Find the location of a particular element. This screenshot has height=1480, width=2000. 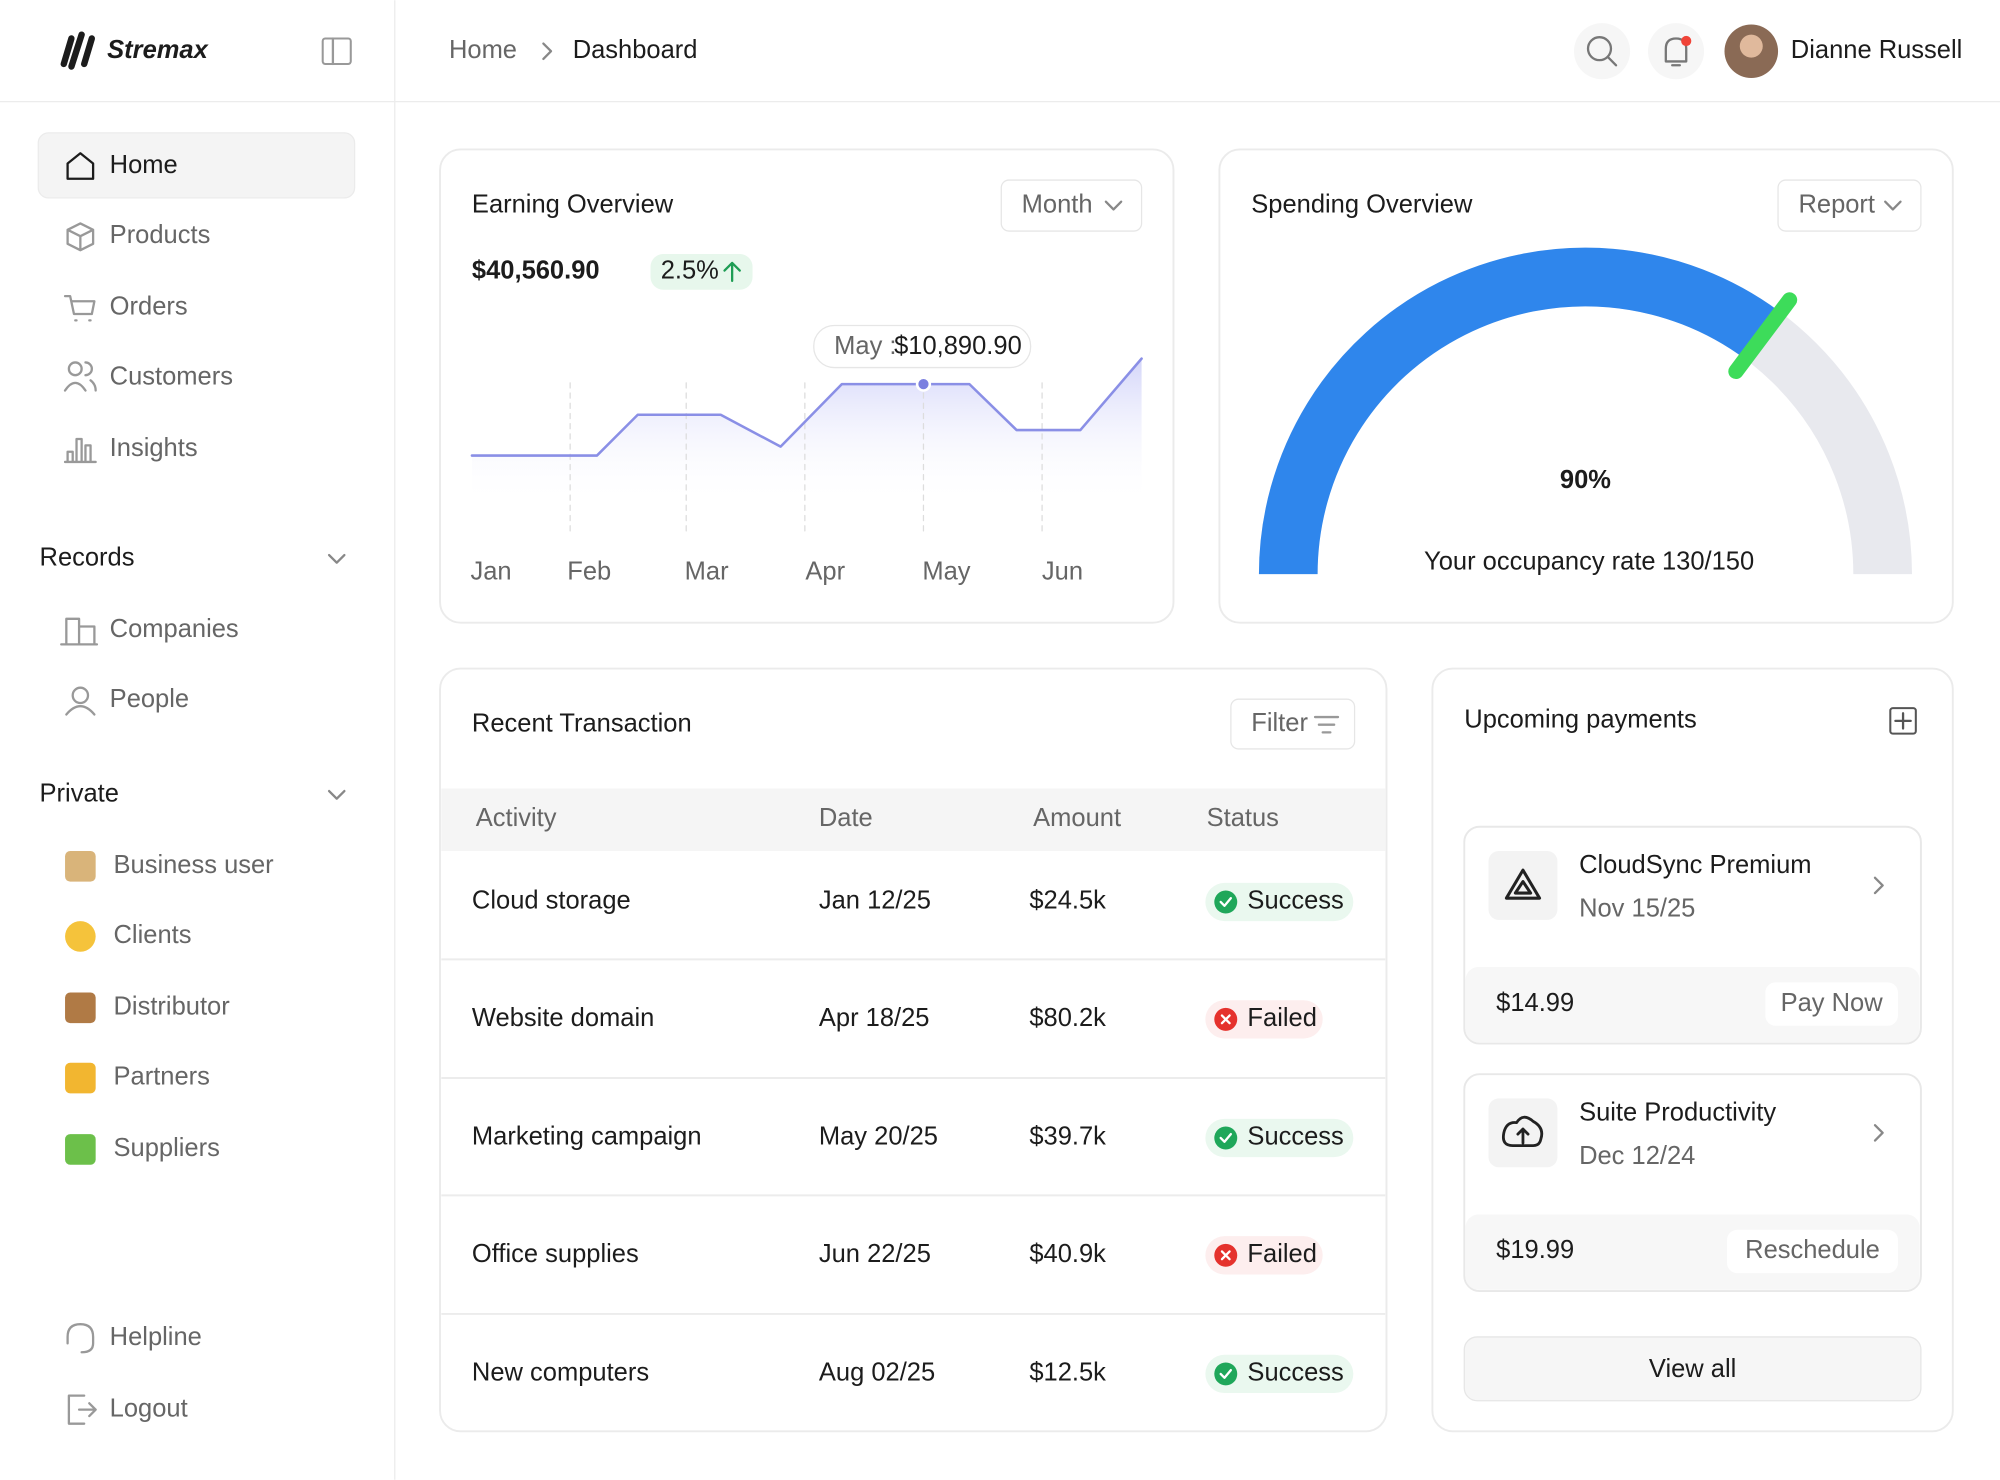

card-title: Earning Overview is located at coordinates (573, 204).